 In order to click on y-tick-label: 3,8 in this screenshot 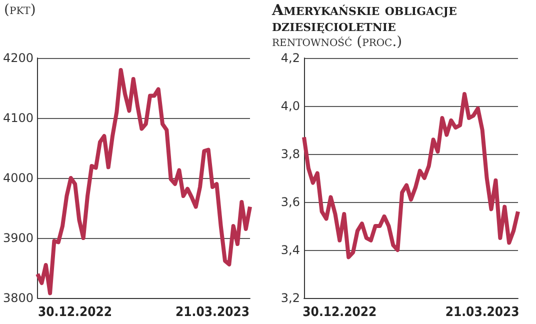, I will do `click(290, 154)`.